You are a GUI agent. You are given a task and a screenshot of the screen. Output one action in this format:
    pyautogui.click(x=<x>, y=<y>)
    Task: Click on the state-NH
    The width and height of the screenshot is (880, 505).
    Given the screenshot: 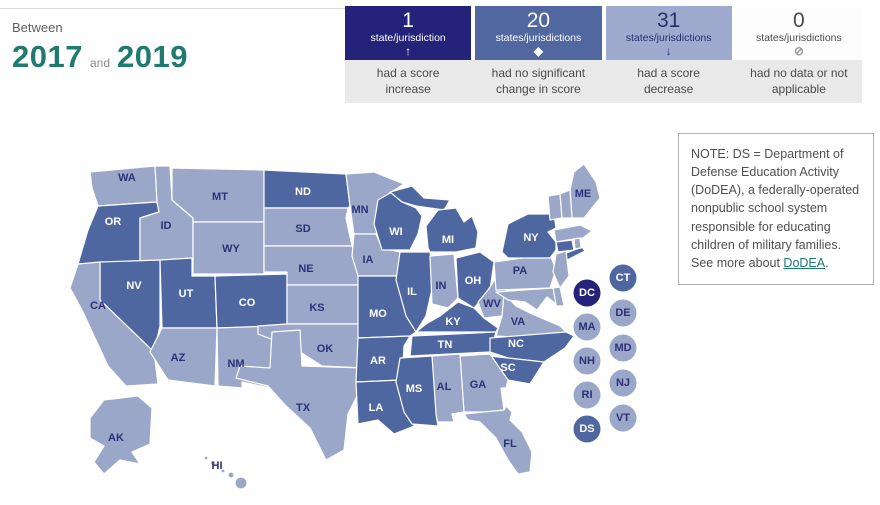 What is the action you would take?
    pyautogui.click(x=566, y=204)
    